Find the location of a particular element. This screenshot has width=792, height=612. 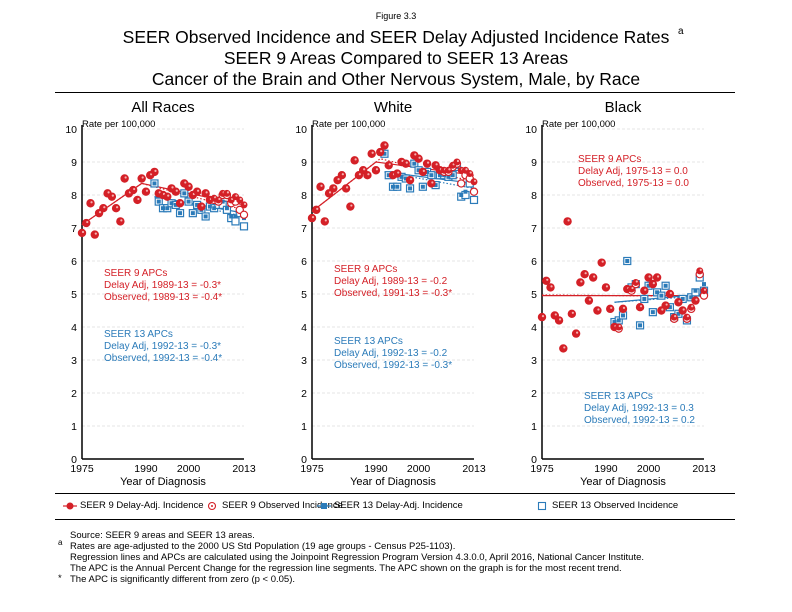

seer9-observed-point is located at coordinates (244, 214).